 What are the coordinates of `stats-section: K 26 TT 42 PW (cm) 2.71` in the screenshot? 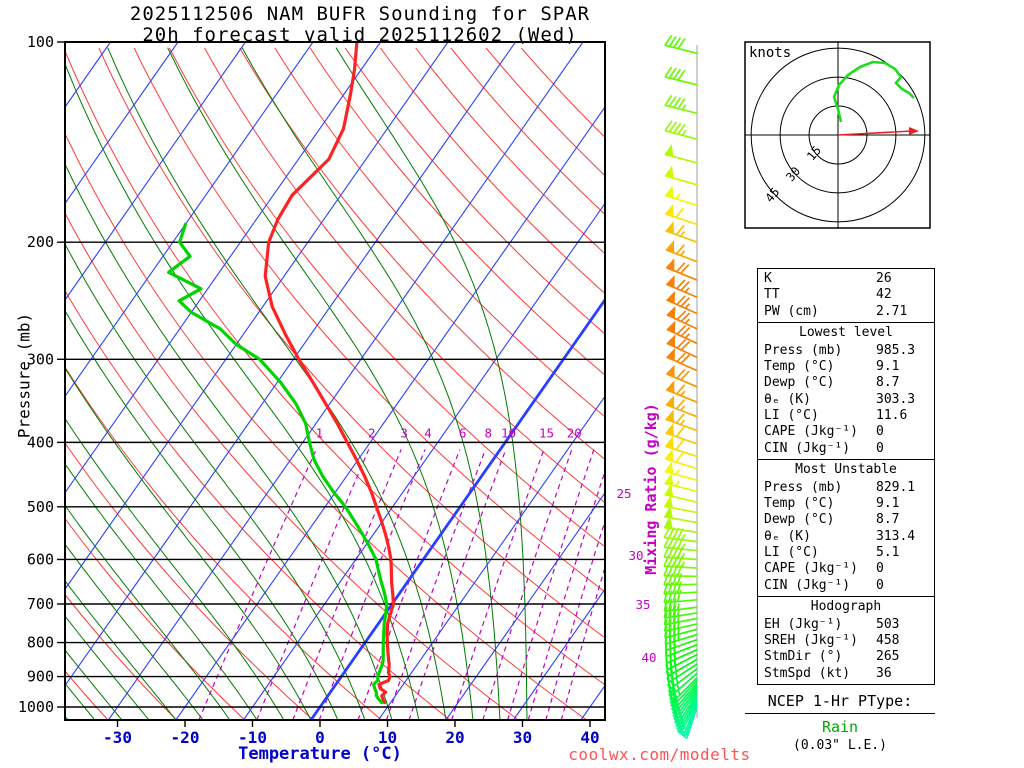 It's located at (846, 295).